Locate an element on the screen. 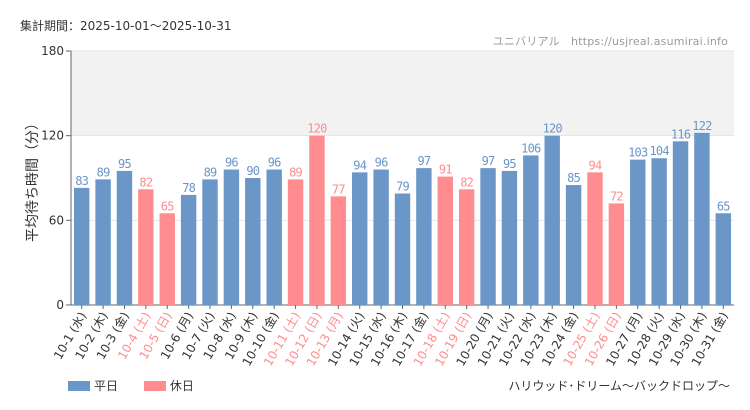 The image size is (750, 410). bar-value-label: 122 is located at coordinates (702, 126).